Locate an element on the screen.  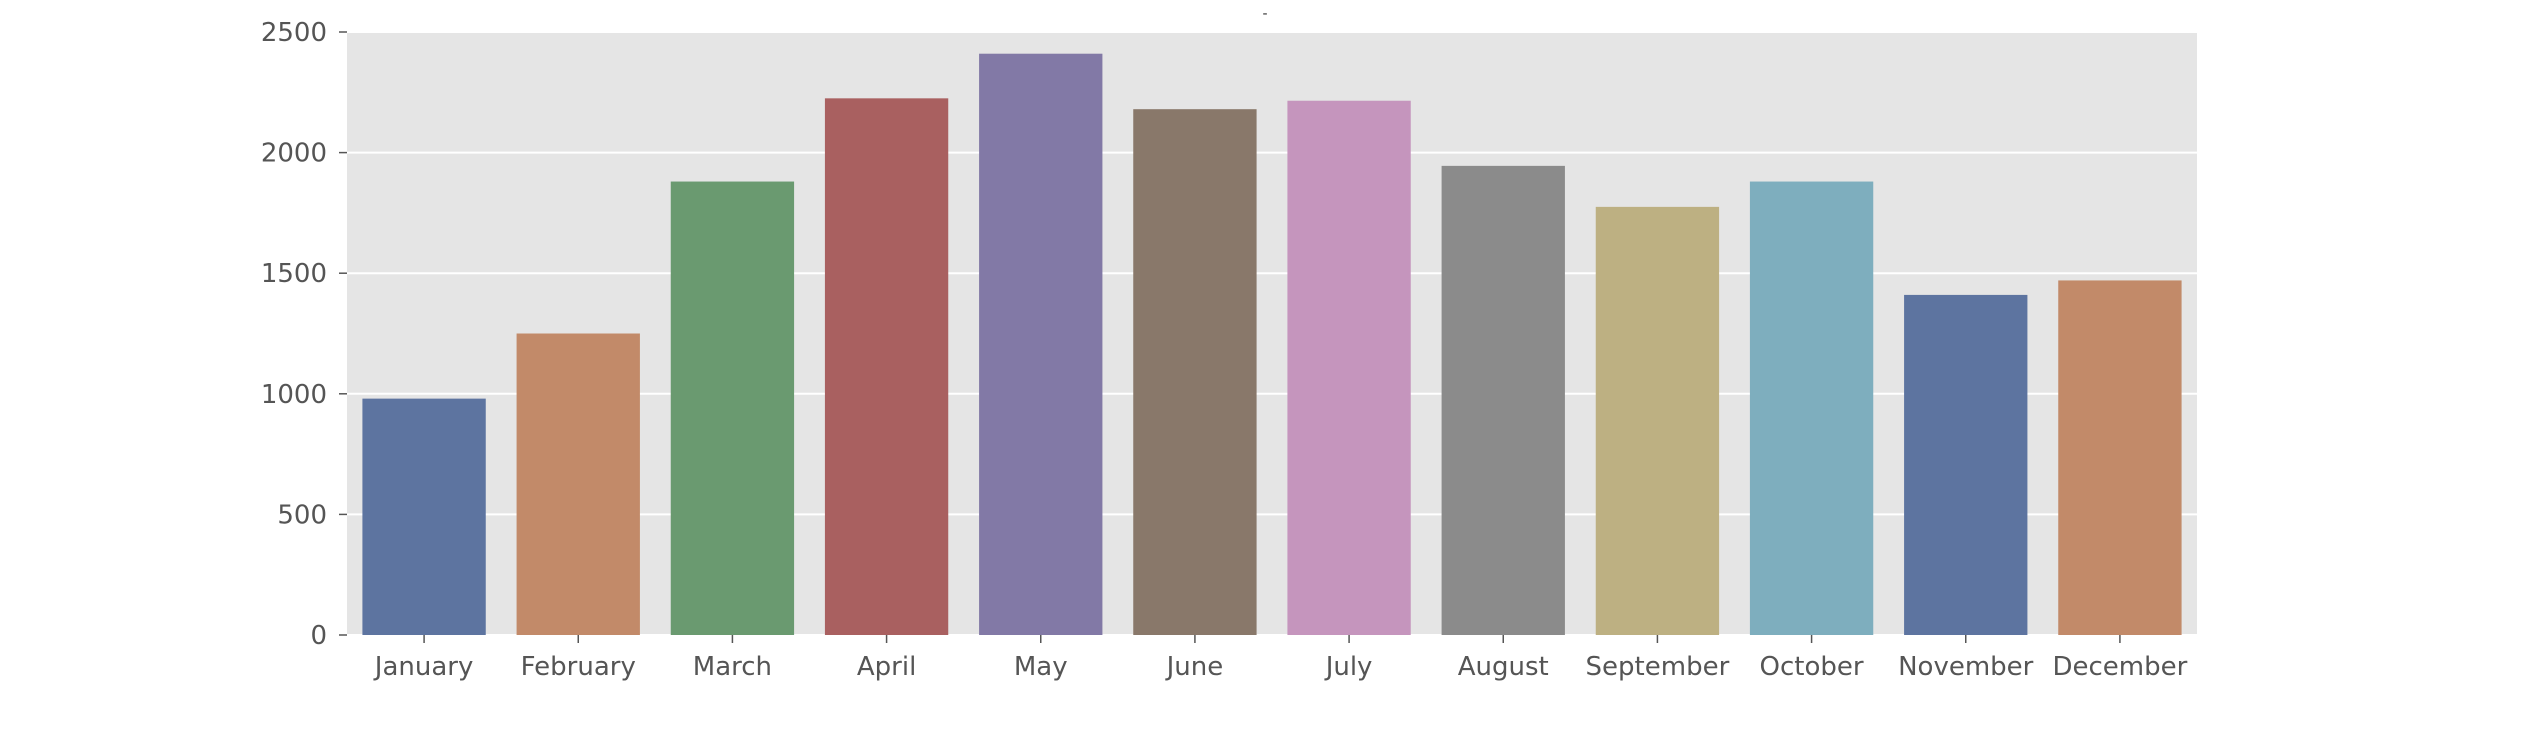
x-tick-label: November is located at coordinates (1966, 667).